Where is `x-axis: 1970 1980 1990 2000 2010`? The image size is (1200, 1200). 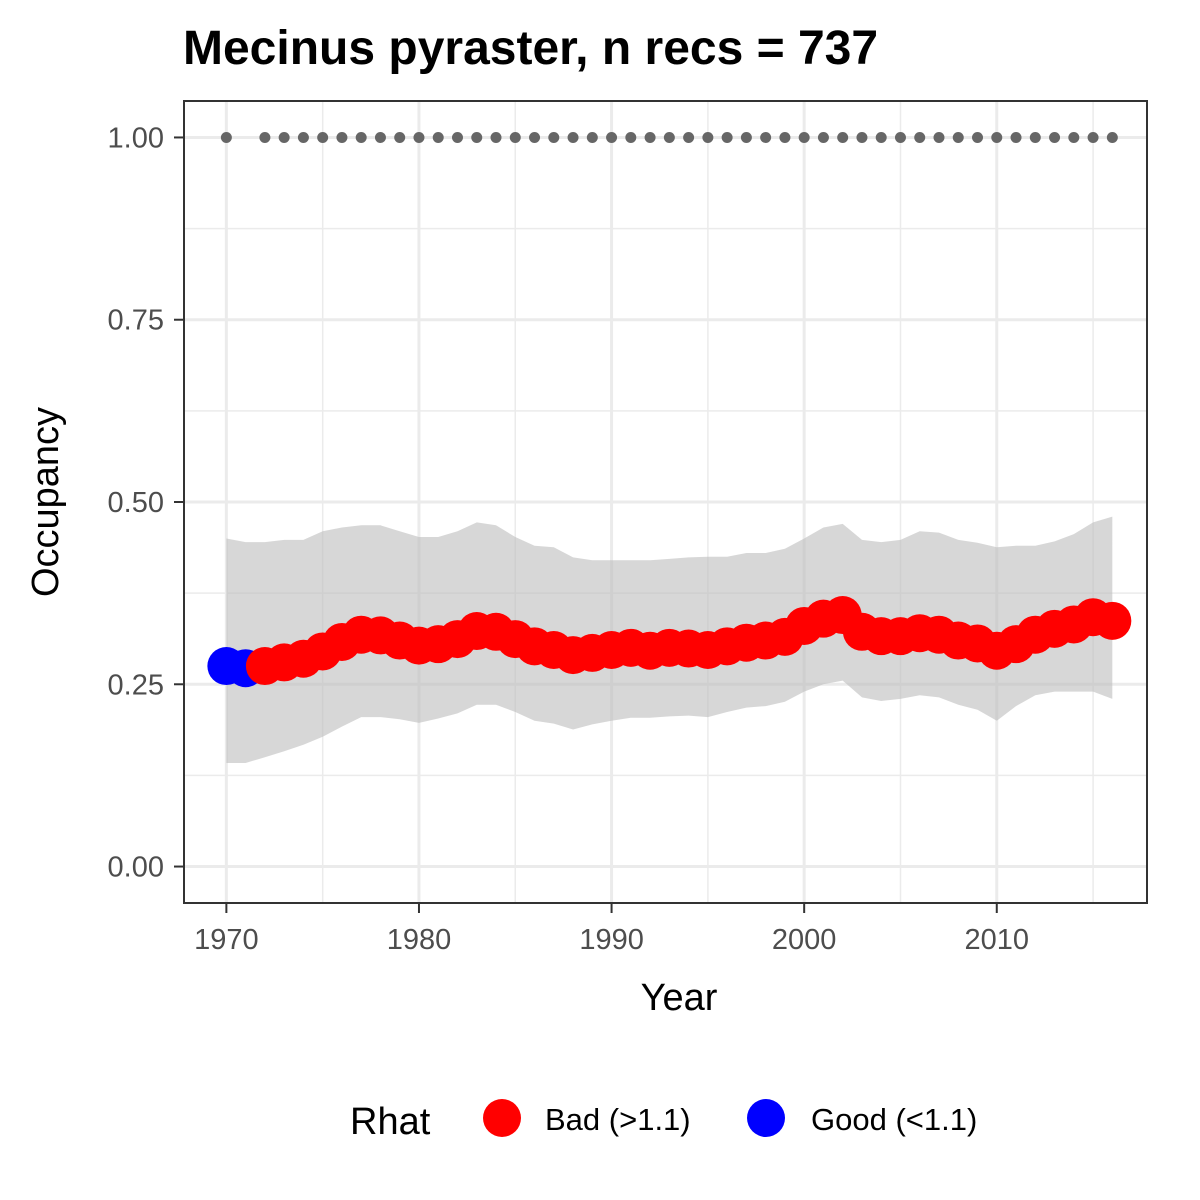
x-axis: 1970 1980 1990 2000 2010 is located at coordinates (611, 929).